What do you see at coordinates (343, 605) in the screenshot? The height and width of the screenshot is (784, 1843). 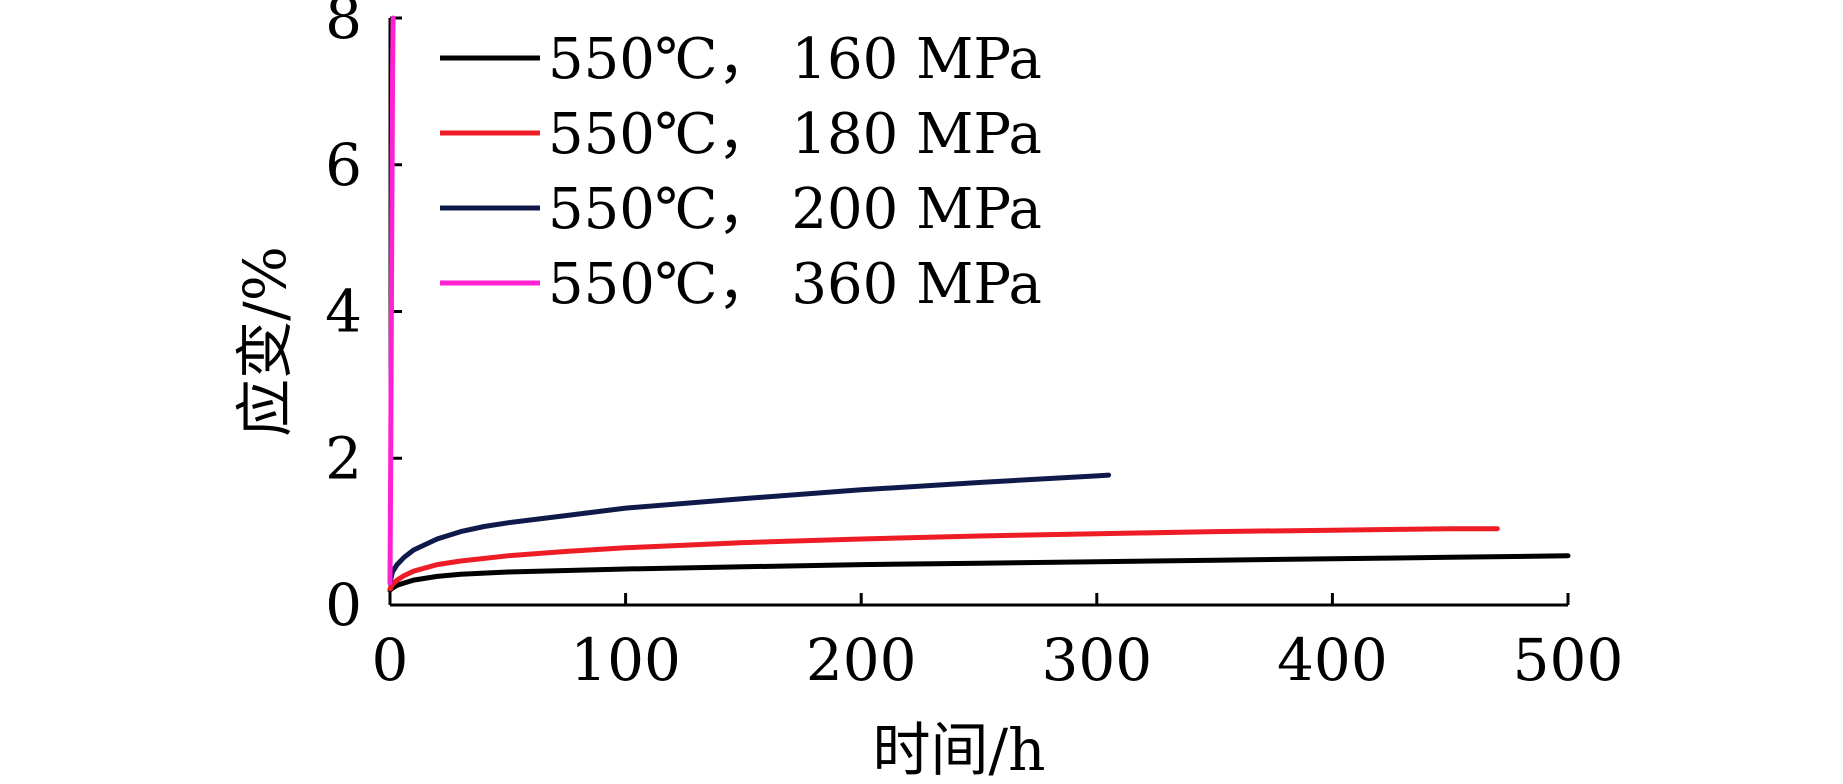 I see `y-tick-label: 0` at bounding box center [343, 605].